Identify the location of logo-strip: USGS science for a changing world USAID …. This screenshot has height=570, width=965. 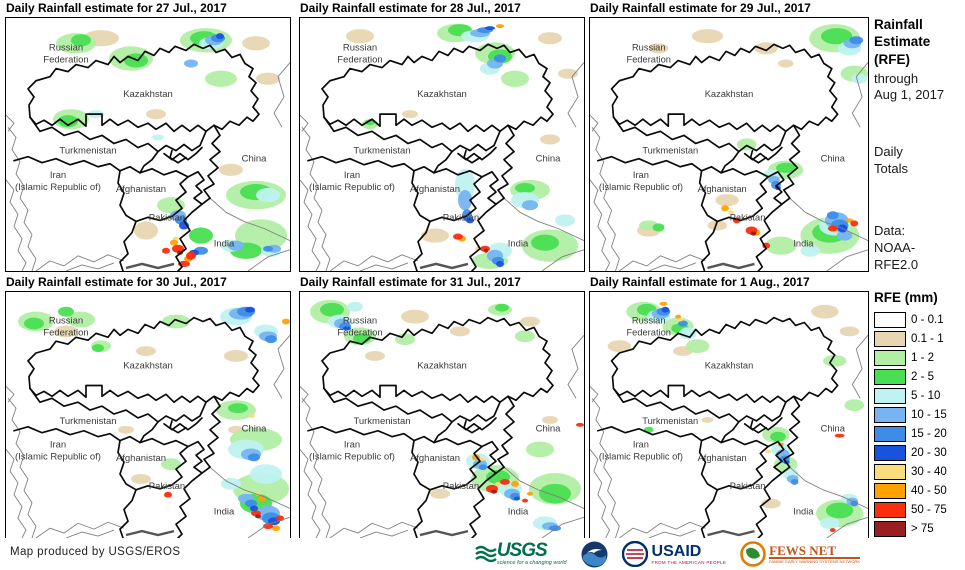
(667, 554).